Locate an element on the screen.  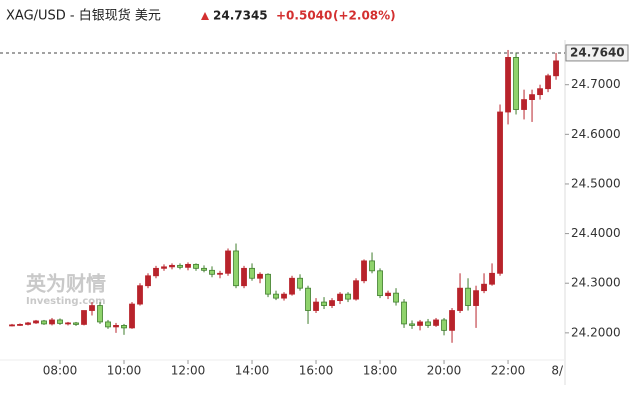
last-price-box is located at coordinates (597, 53).